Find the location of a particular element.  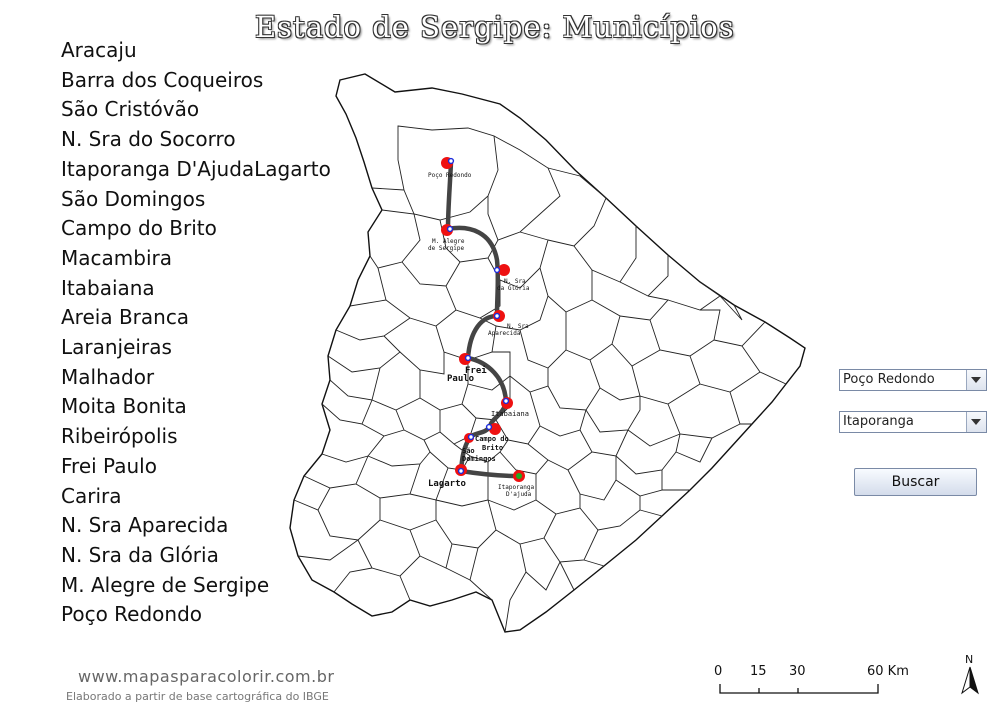

list-item: M. Alegre de Sergipe is located at coordinates (165, 584).